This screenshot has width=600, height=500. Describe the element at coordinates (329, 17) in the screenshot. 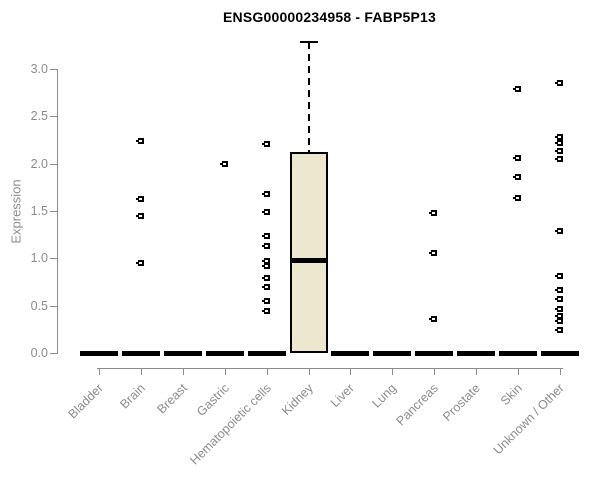

I see `chart-title: ENSG00000234958 - FABP5P13` at that location.